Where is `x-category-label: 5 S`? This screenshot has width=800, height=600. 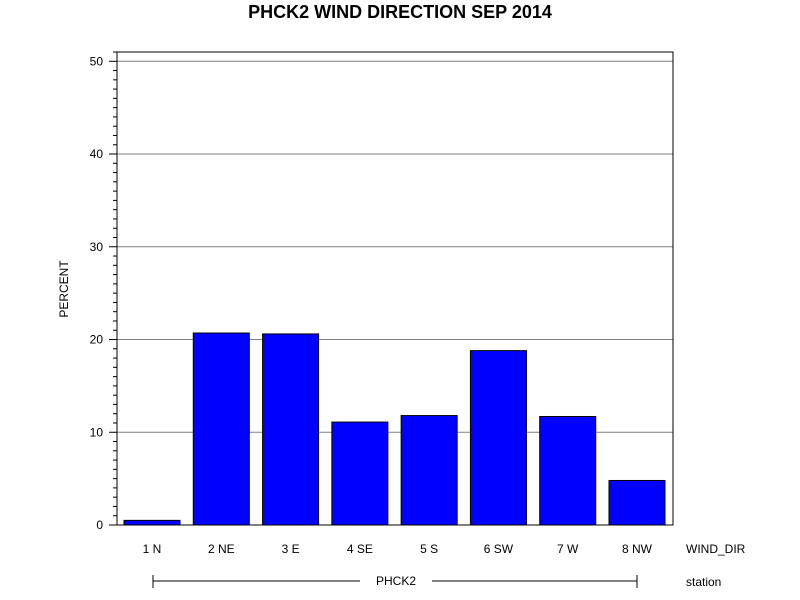 x-category-label: 5 S is located at coordinates (429, 549).